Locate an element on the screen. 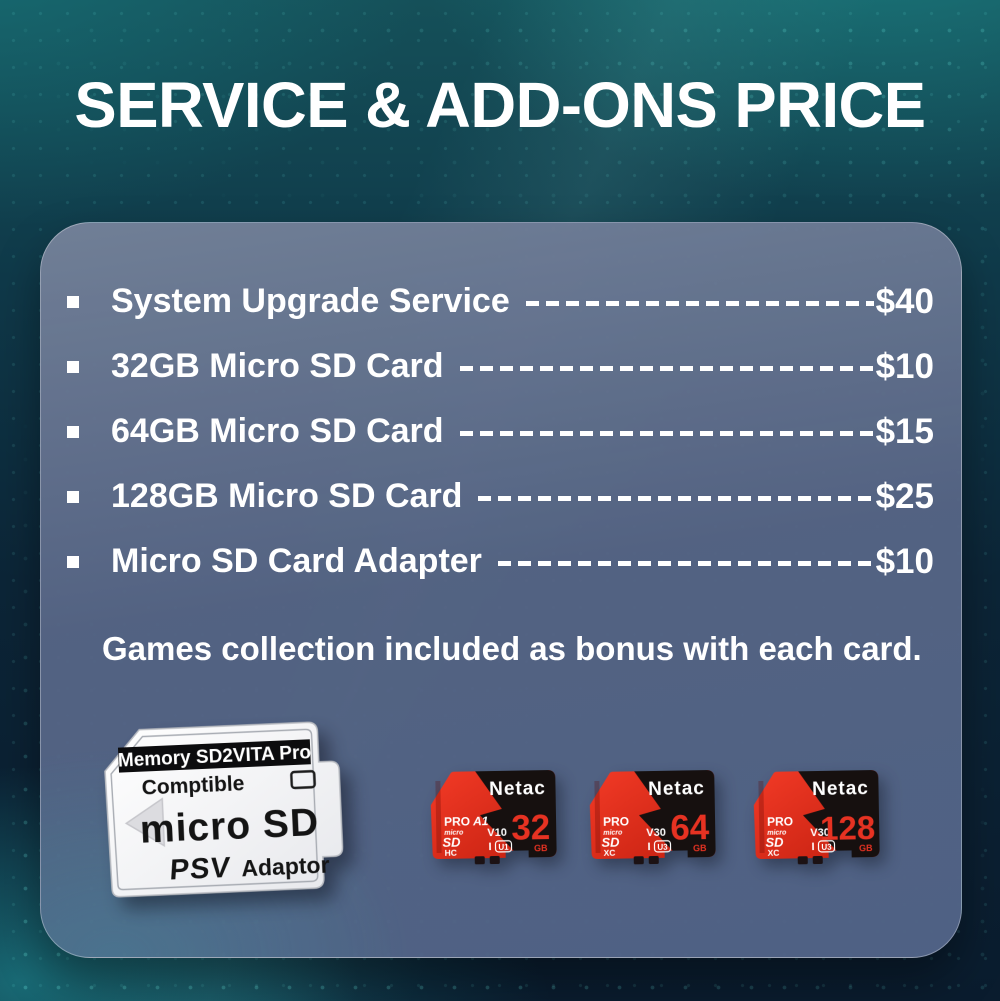  price-value: $25 is located at coordinates (904, 496).